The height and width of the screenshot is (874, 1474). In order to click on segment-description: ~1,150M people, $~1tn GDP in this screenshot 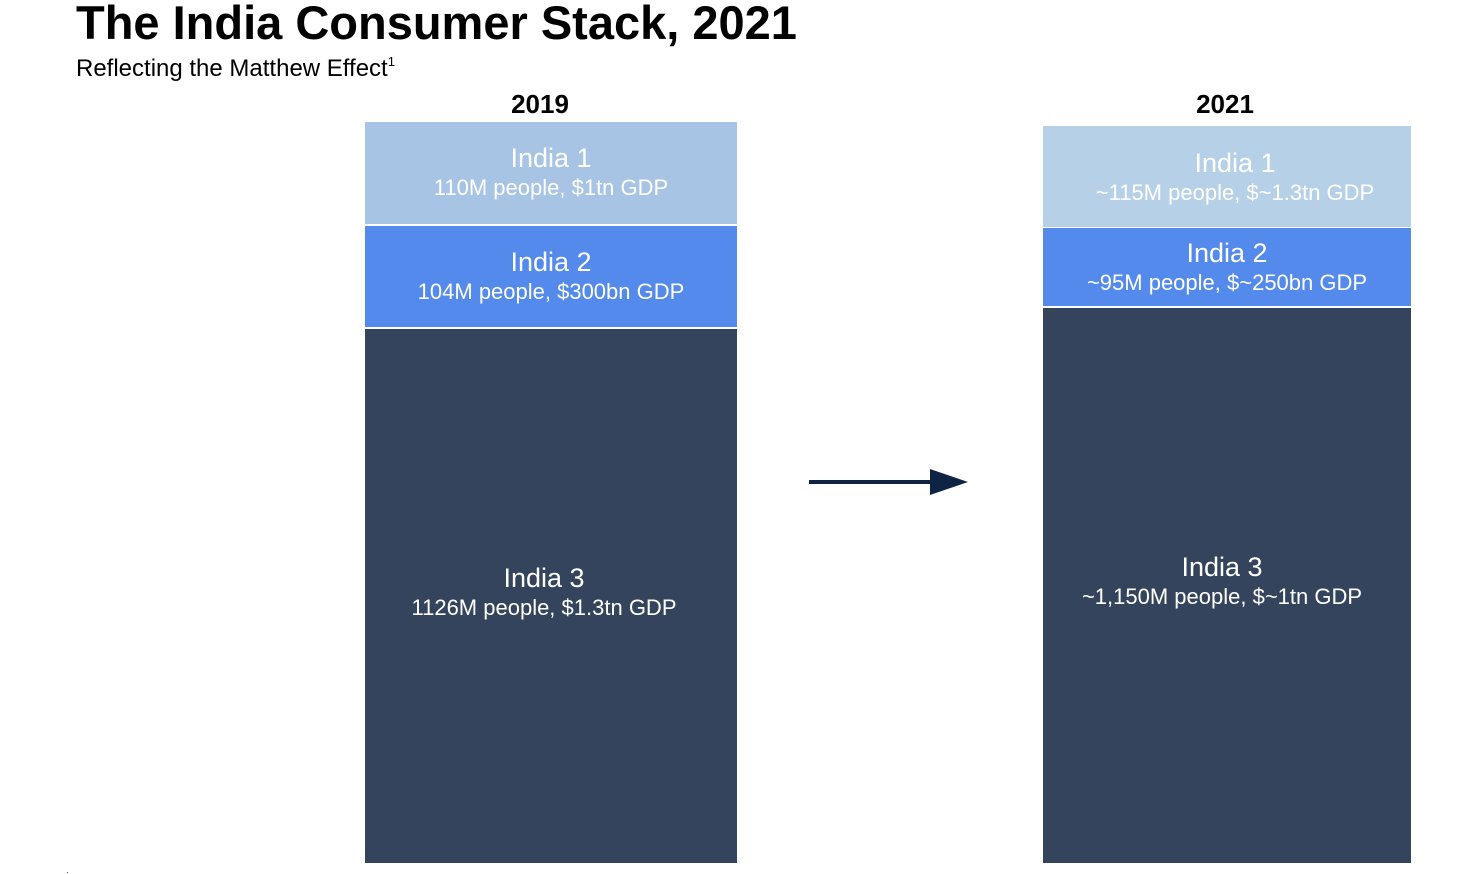, I will do `click(1222, 596)`.